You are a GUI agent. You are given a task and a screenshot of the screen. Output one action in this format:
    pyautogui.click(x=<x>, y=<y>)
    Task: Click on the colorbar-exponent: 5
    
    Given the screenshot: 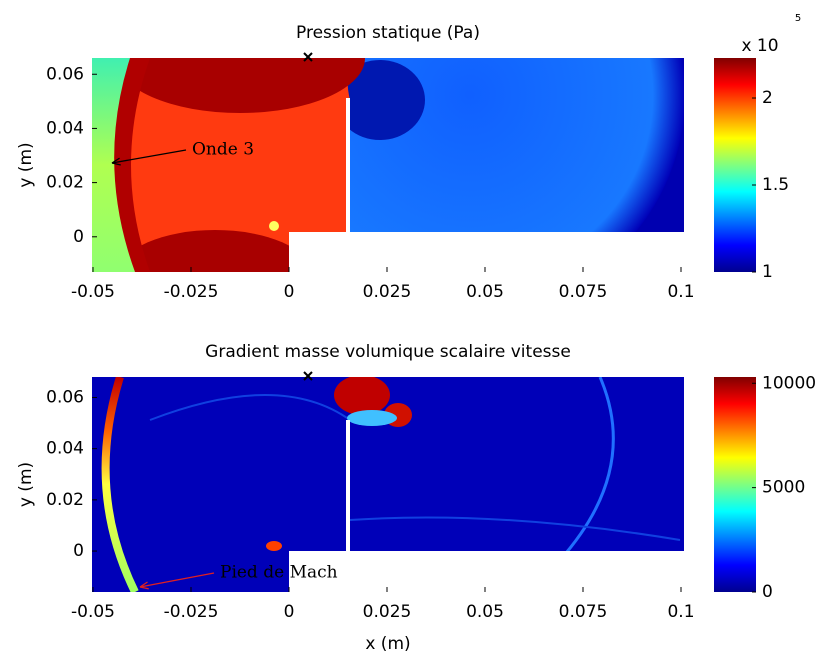 What is the action you would take?
    pyautogui.click(x=798, y=18)
    